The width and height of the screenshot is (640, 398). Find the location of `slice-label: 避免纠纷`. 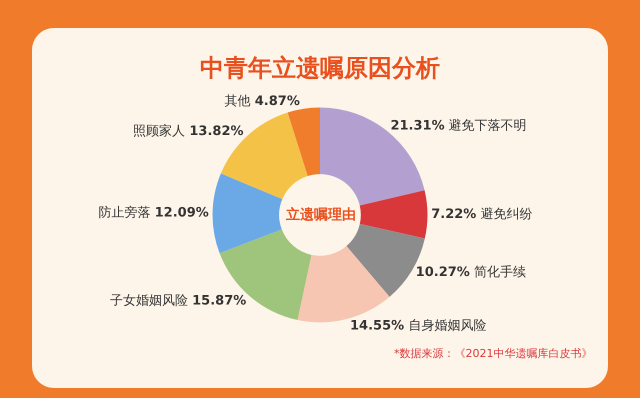

slice-label: 避免纠纷 is located at coordinates (506, 214).